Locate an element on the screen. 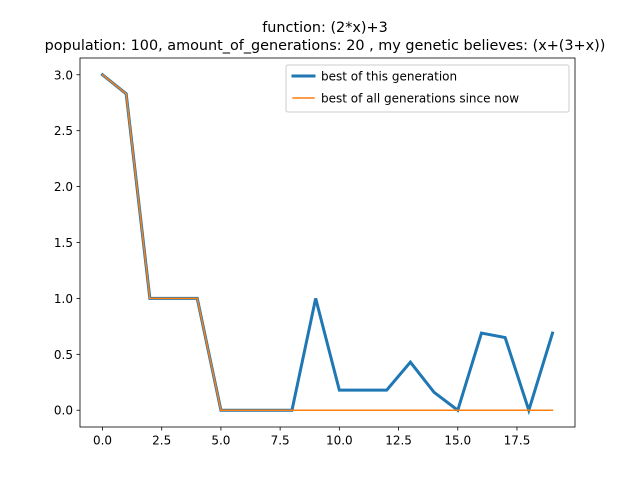 The image size is (640, 480). legend-label-best-of-all-generations: best of all generations since now is located at coordinates (420, 99).